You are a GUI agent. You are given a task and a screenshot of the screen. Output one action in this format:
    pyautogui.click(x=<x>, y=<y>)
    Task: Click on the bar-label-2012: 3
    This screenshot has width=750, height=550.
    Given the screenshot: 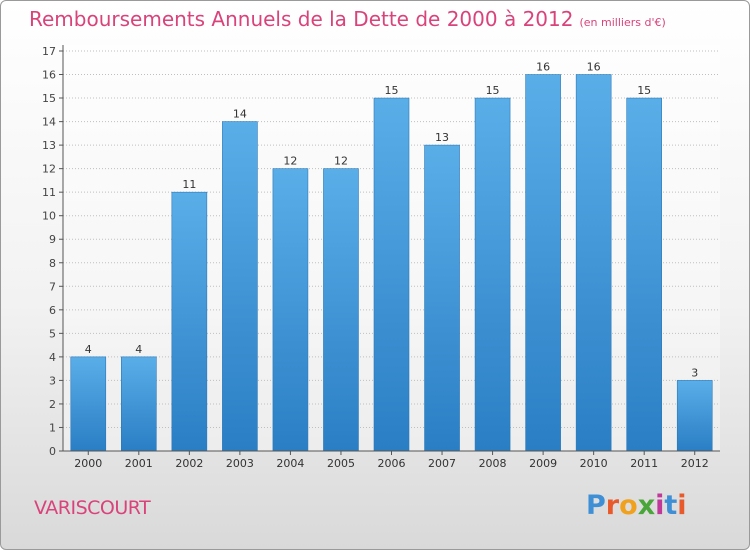 What is the action you would take?
    pyautogui.click(x=694, y=372)
    